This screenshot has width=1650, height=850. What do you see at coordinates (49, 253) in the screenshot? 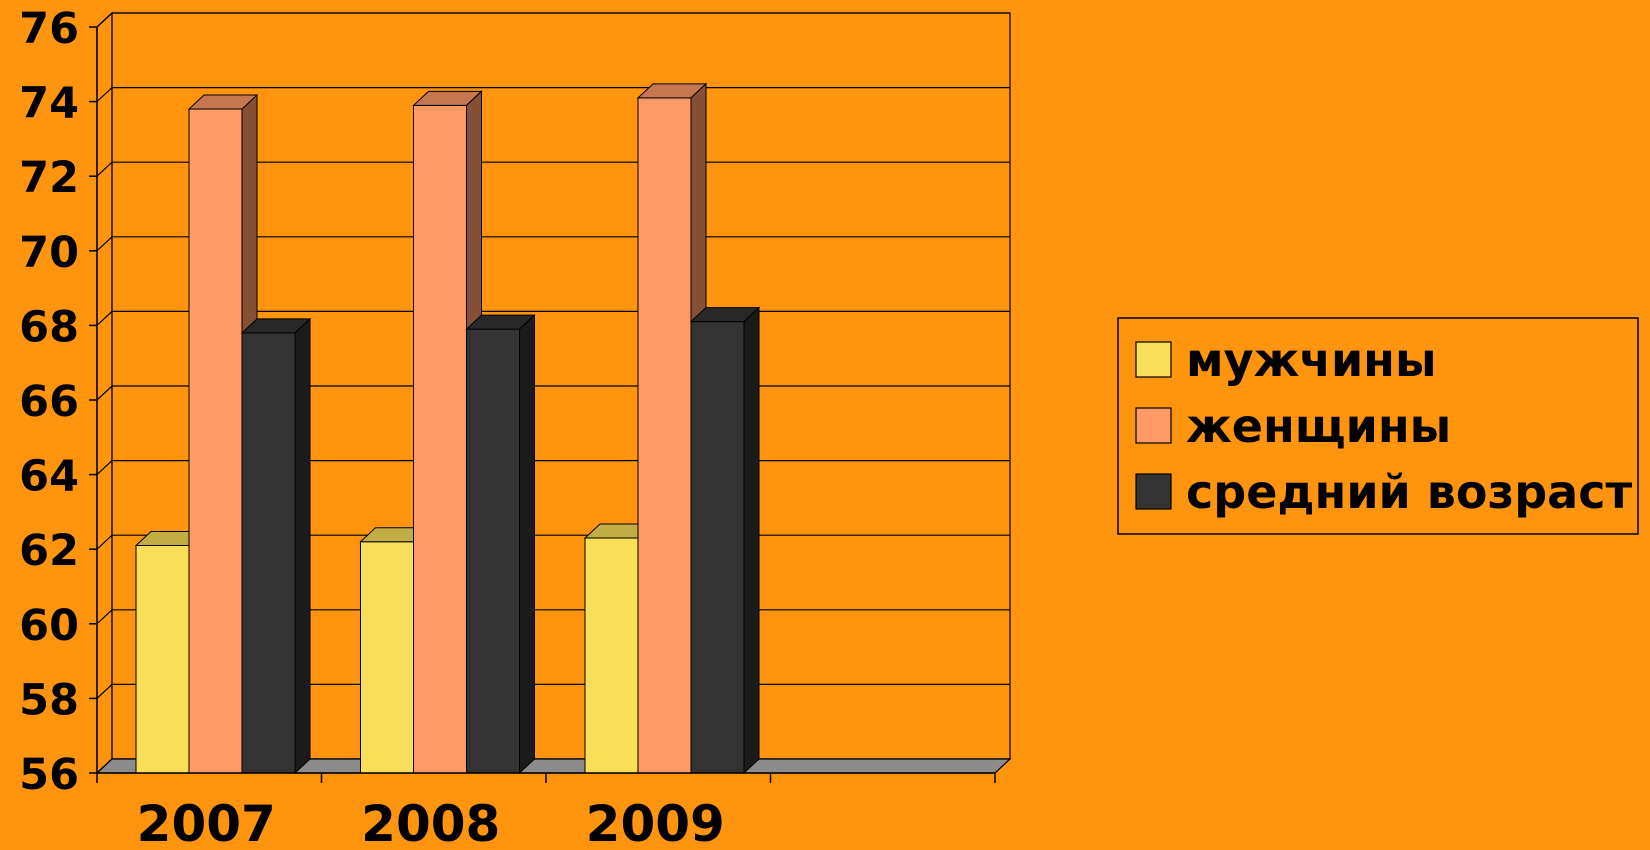
I see `y-tick-label: 70` at bounding box center [49, 253].